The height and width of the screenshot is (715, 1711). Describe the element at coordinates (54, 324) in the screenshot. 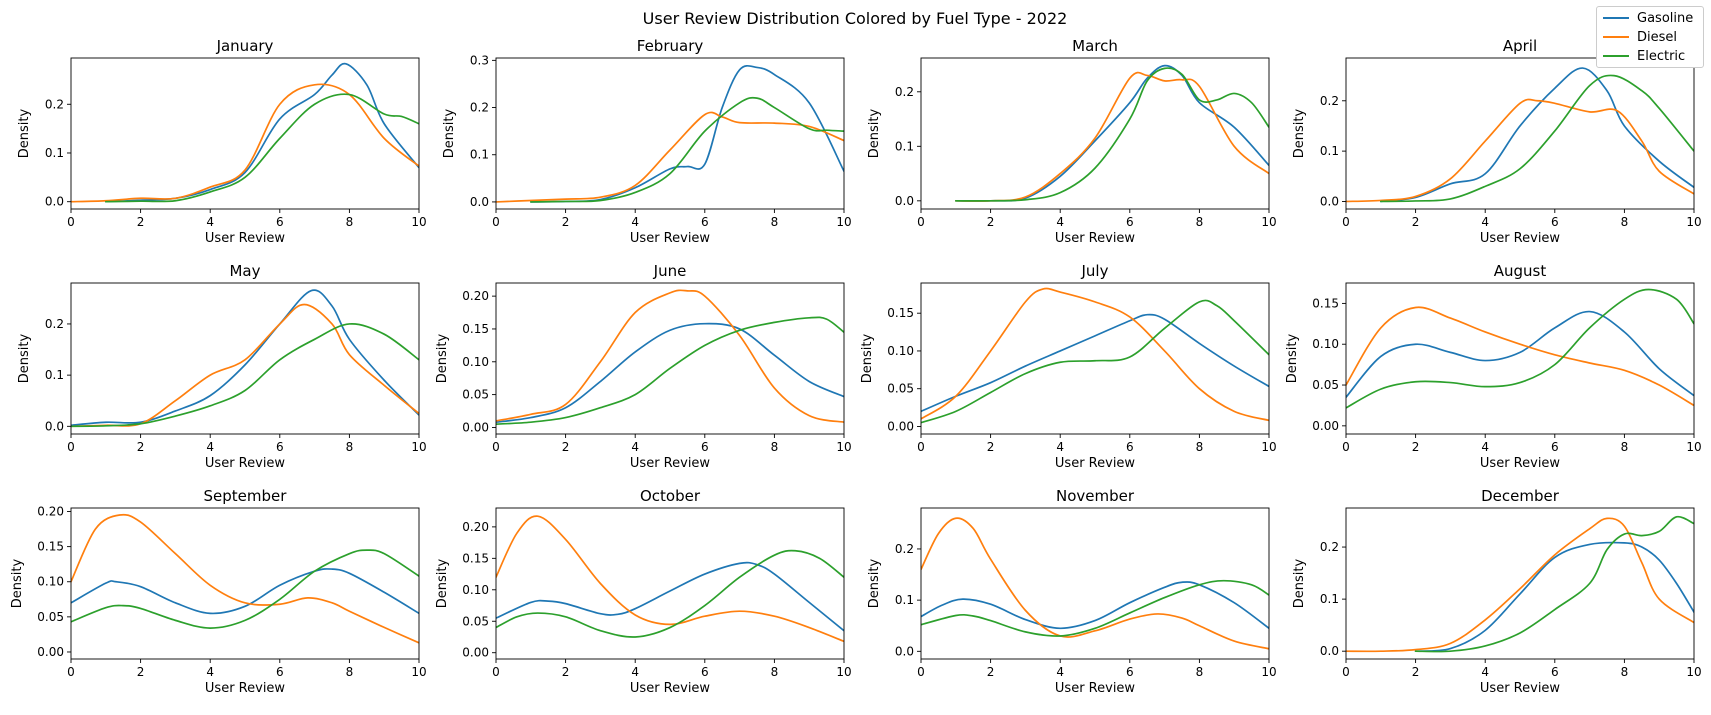

I see `y-tick-label-may-2: 0.2` at that location.